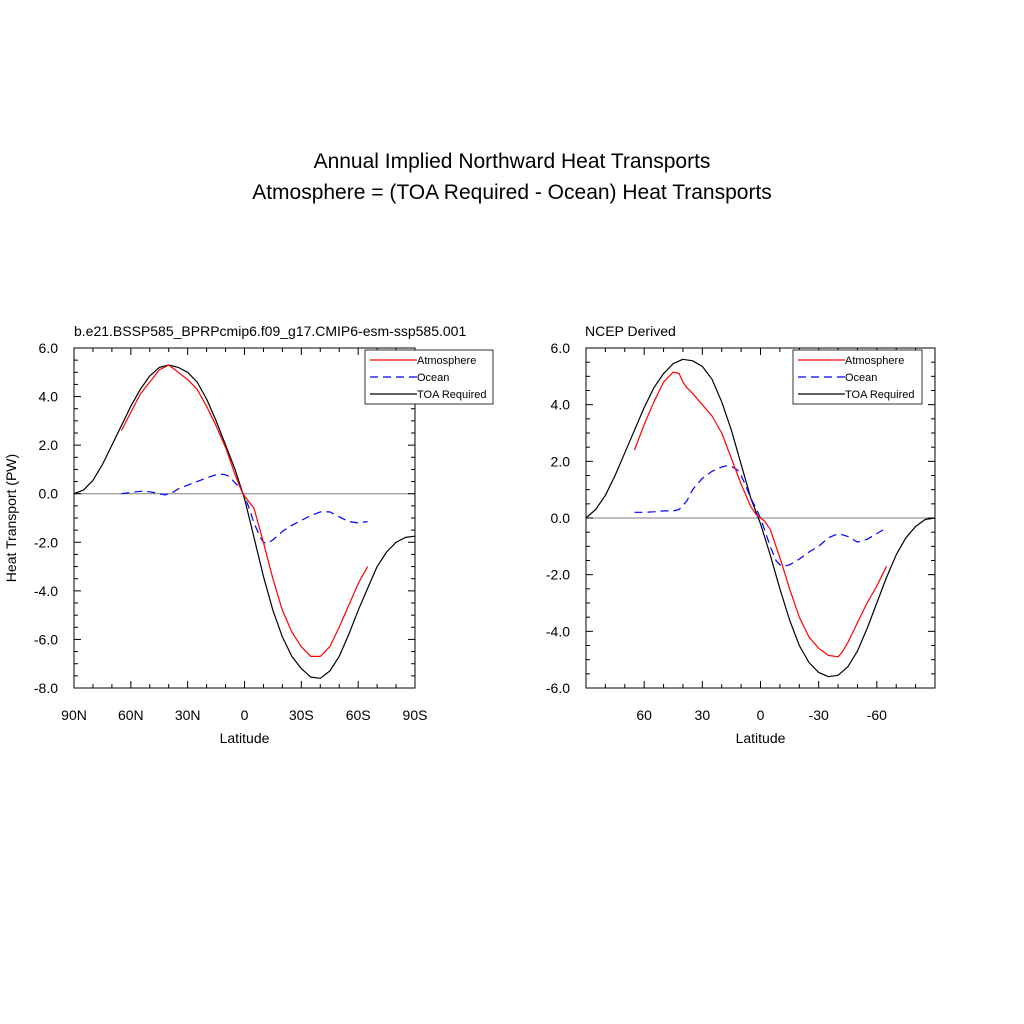  Describe the element at coordinates (301, 715) in the screenshot. I see `x-tick-label: 30S` at that location.